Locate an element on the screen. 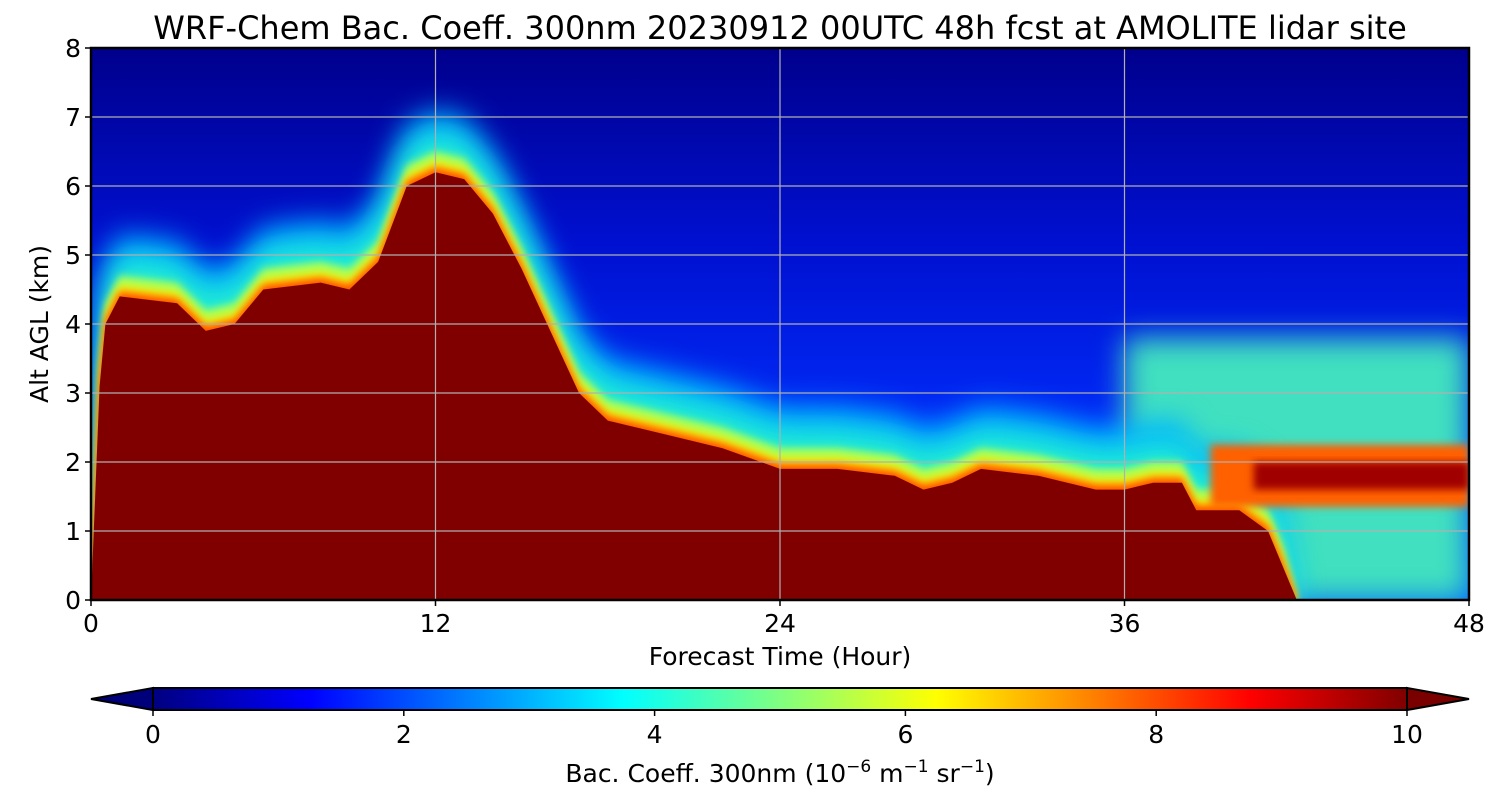 This screenshot has height=800, width=1500. x-tick-label: 0 is located at coordinates (91, 623).